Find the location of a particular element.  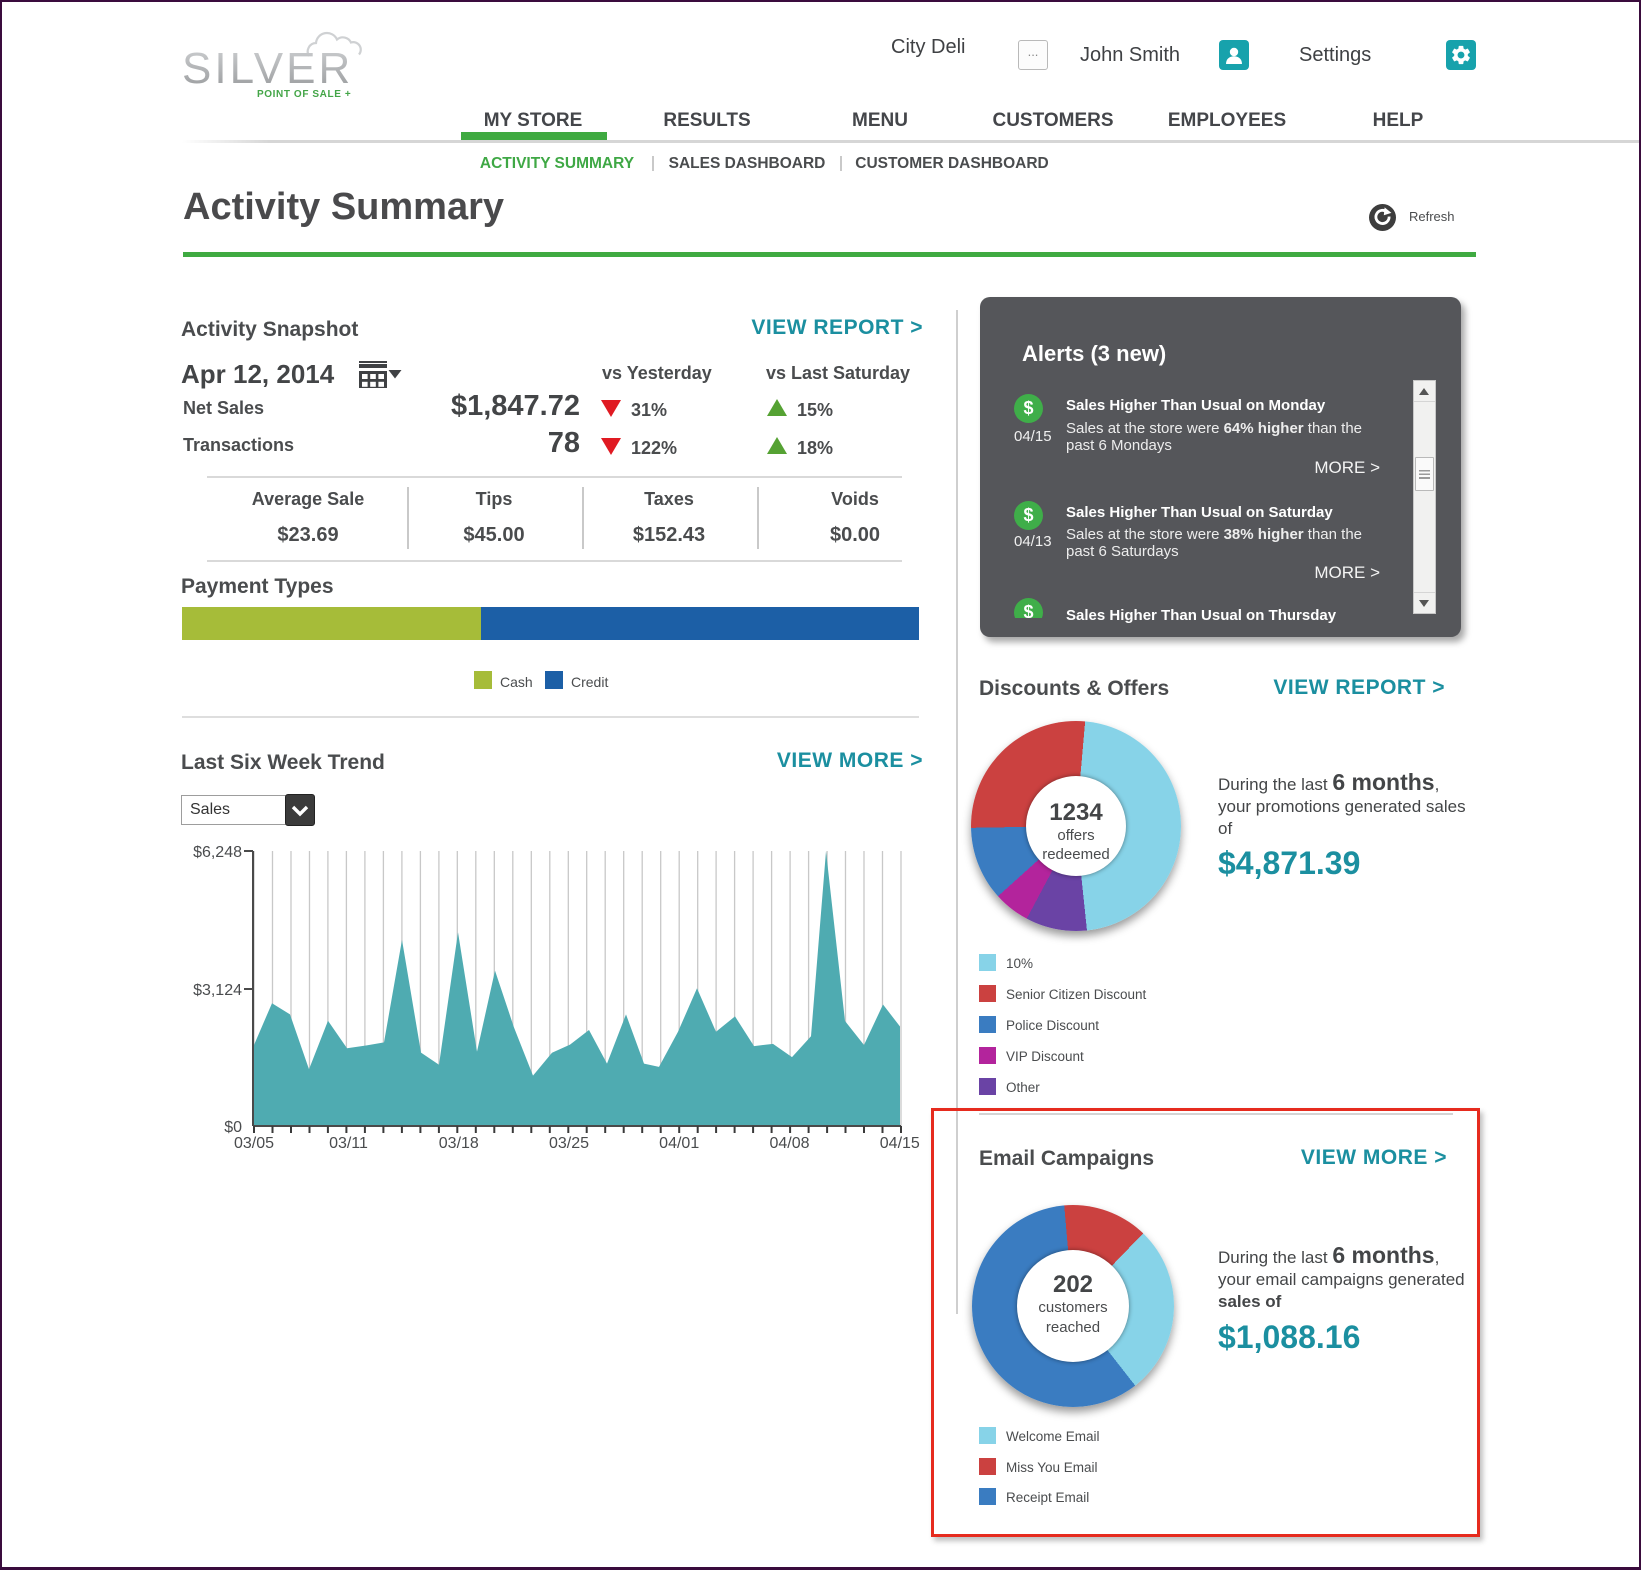

svg-text: 03/05 is located at coordinates (254, 1143).